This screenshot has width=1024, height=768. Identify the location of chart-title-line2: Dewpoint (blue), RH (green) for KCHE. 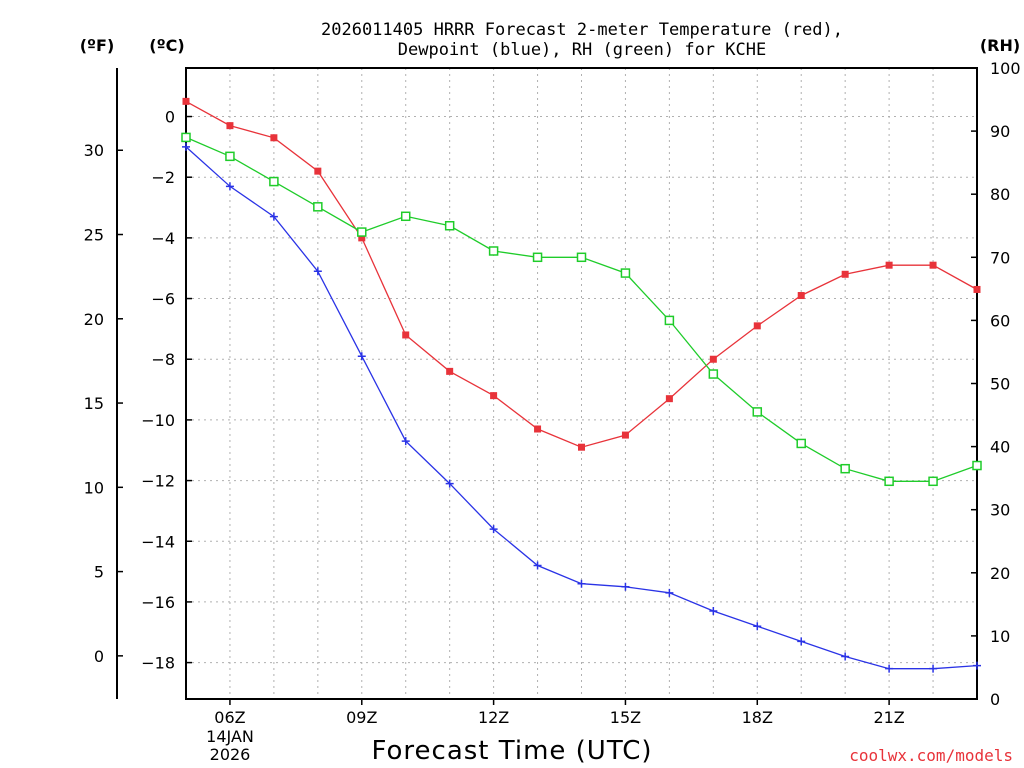
(582, 50).